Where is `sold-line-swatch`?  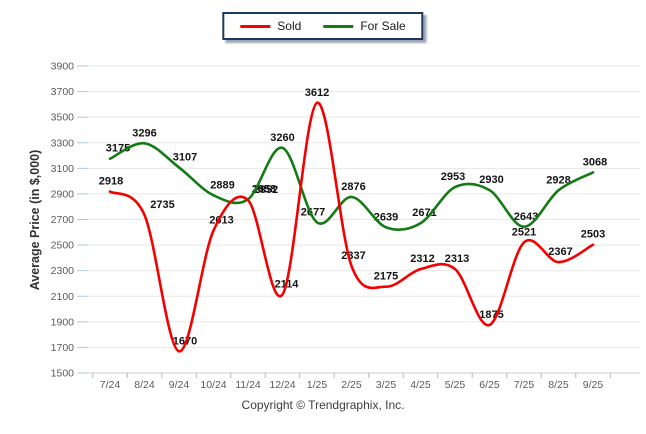
sold-line-swatch is located at coordinates (255, 26).